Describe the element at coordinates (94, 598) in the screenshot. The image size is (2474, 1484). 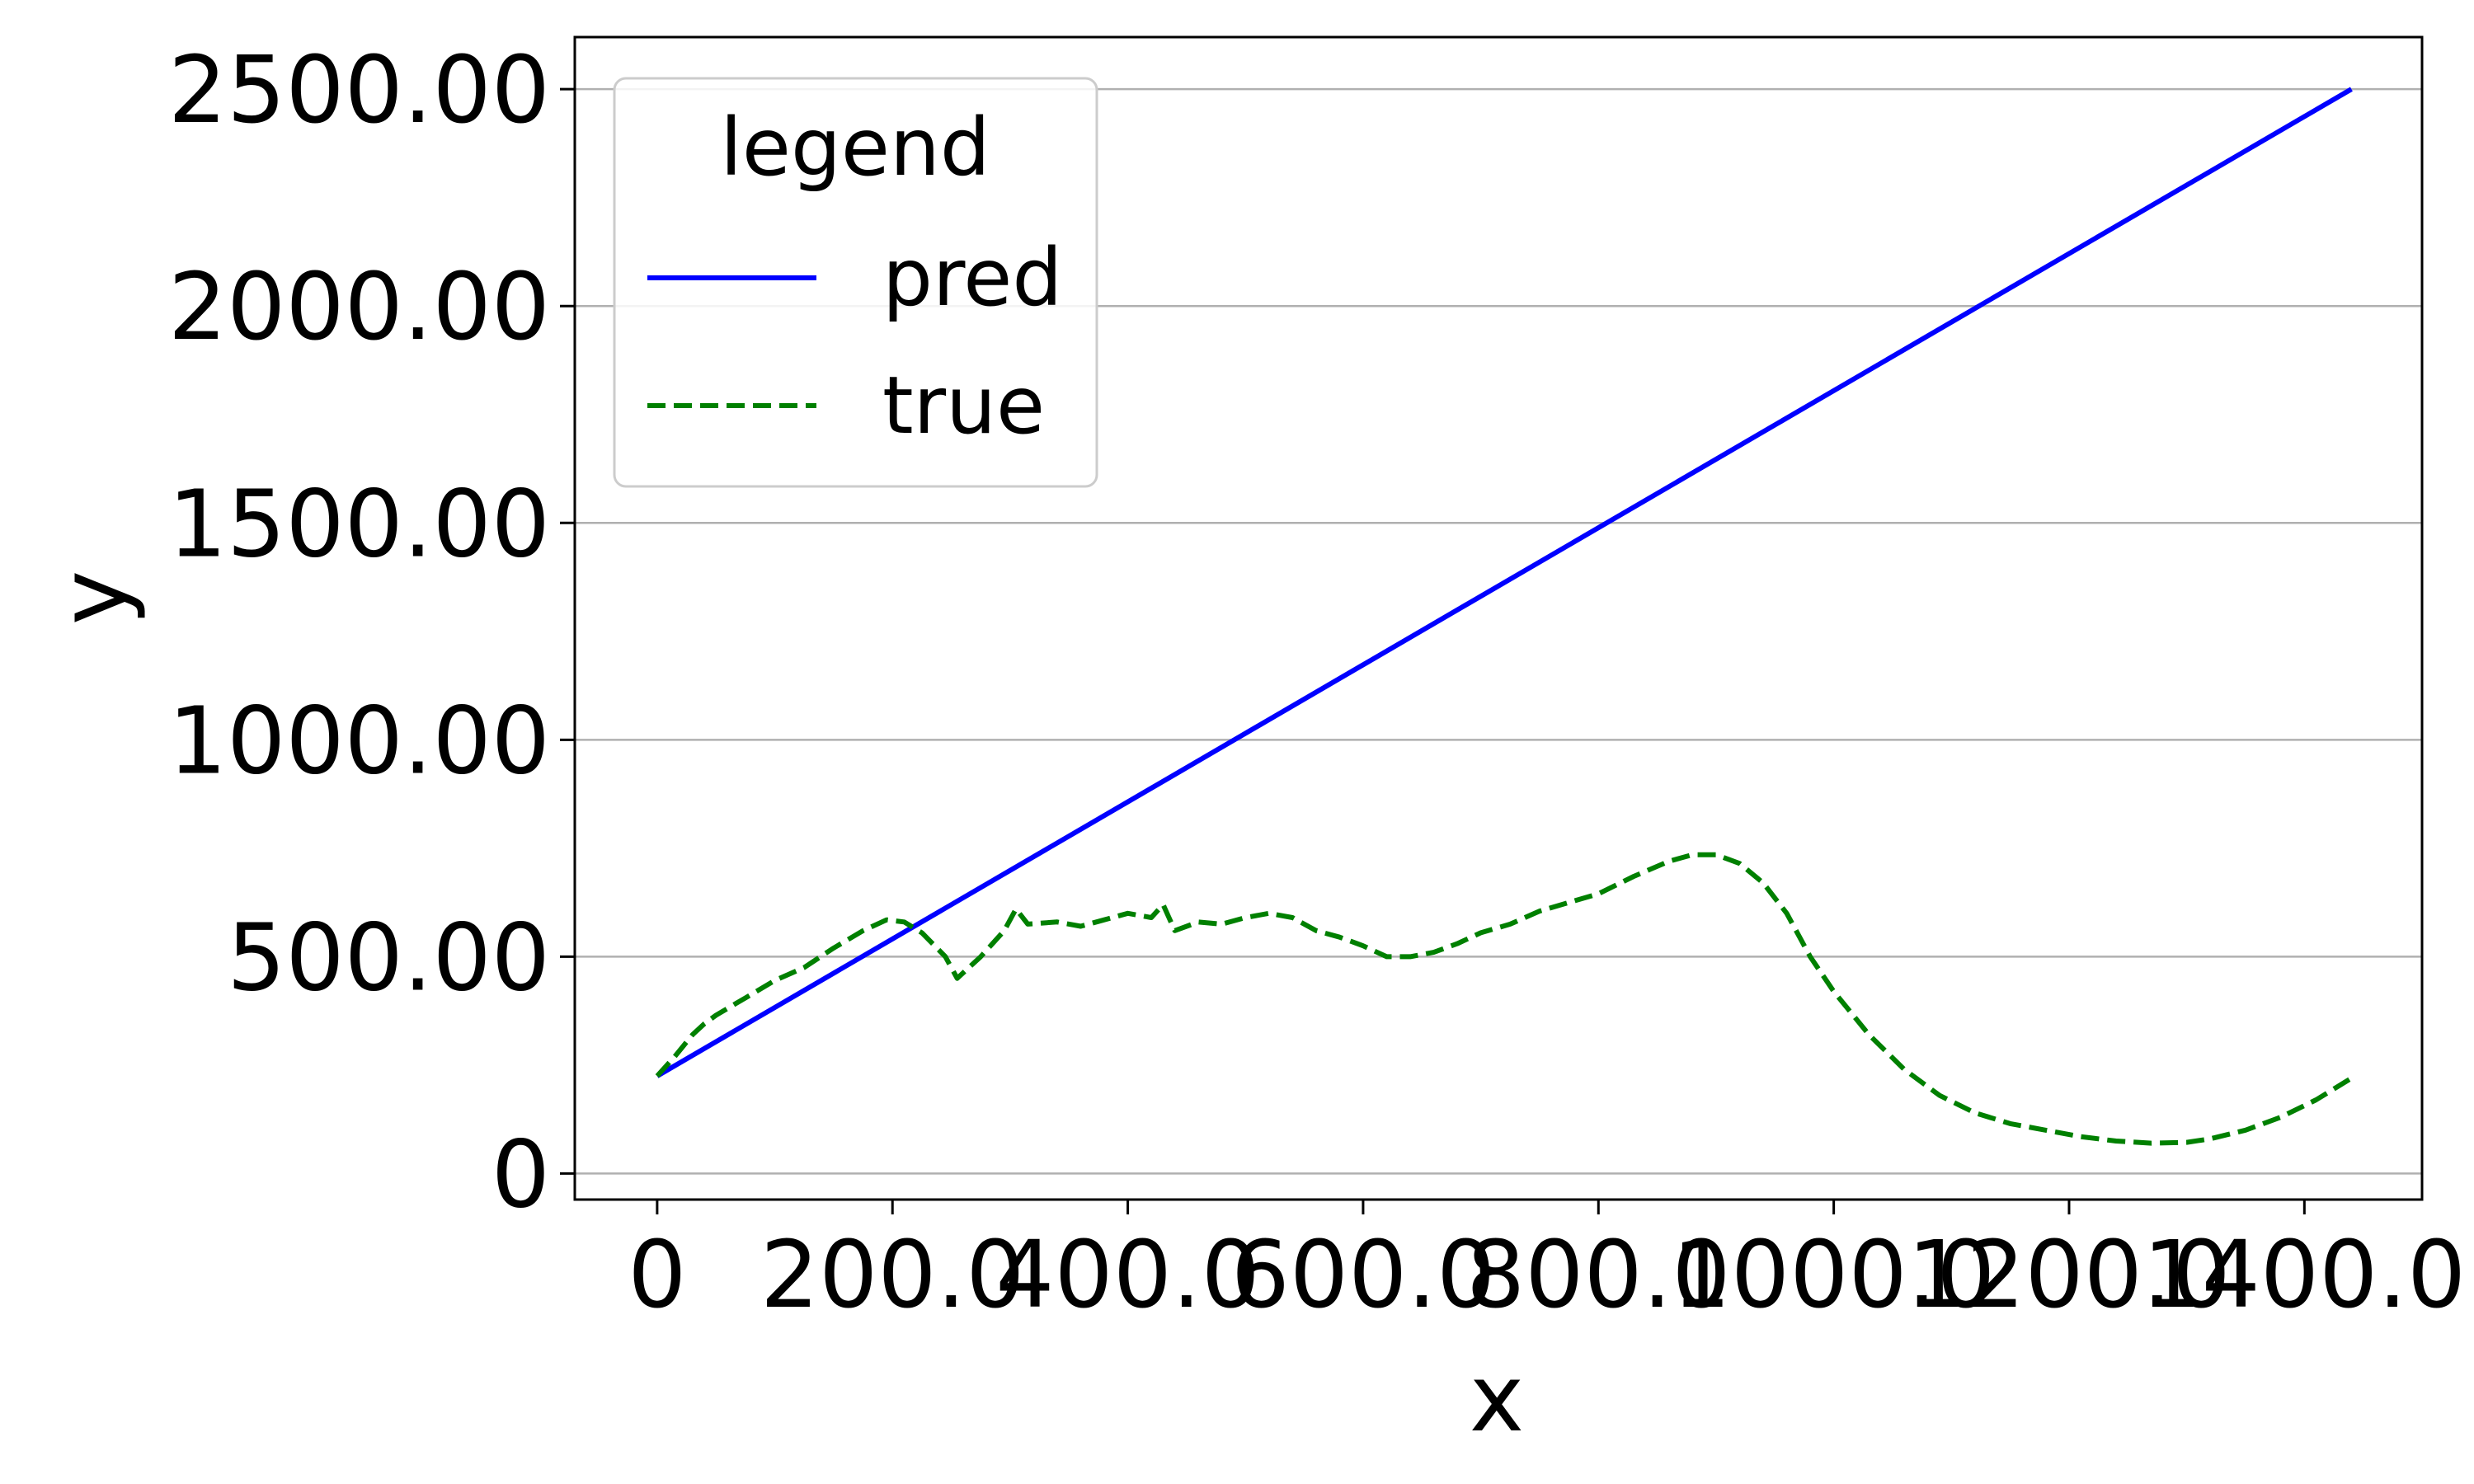
I see `y-axis-title: y` at that location.